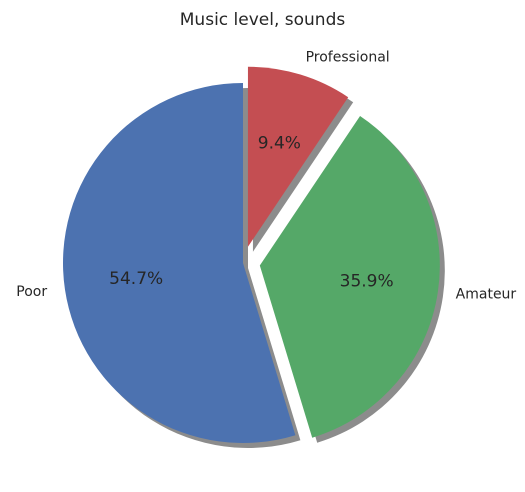 Image resolution: width=525 pixels, height=492 pixels. What do you see at coordinates (486, 295) in the screenshot?
I see `category-label-amateur: Amateur` at bounding box center [486, 295].